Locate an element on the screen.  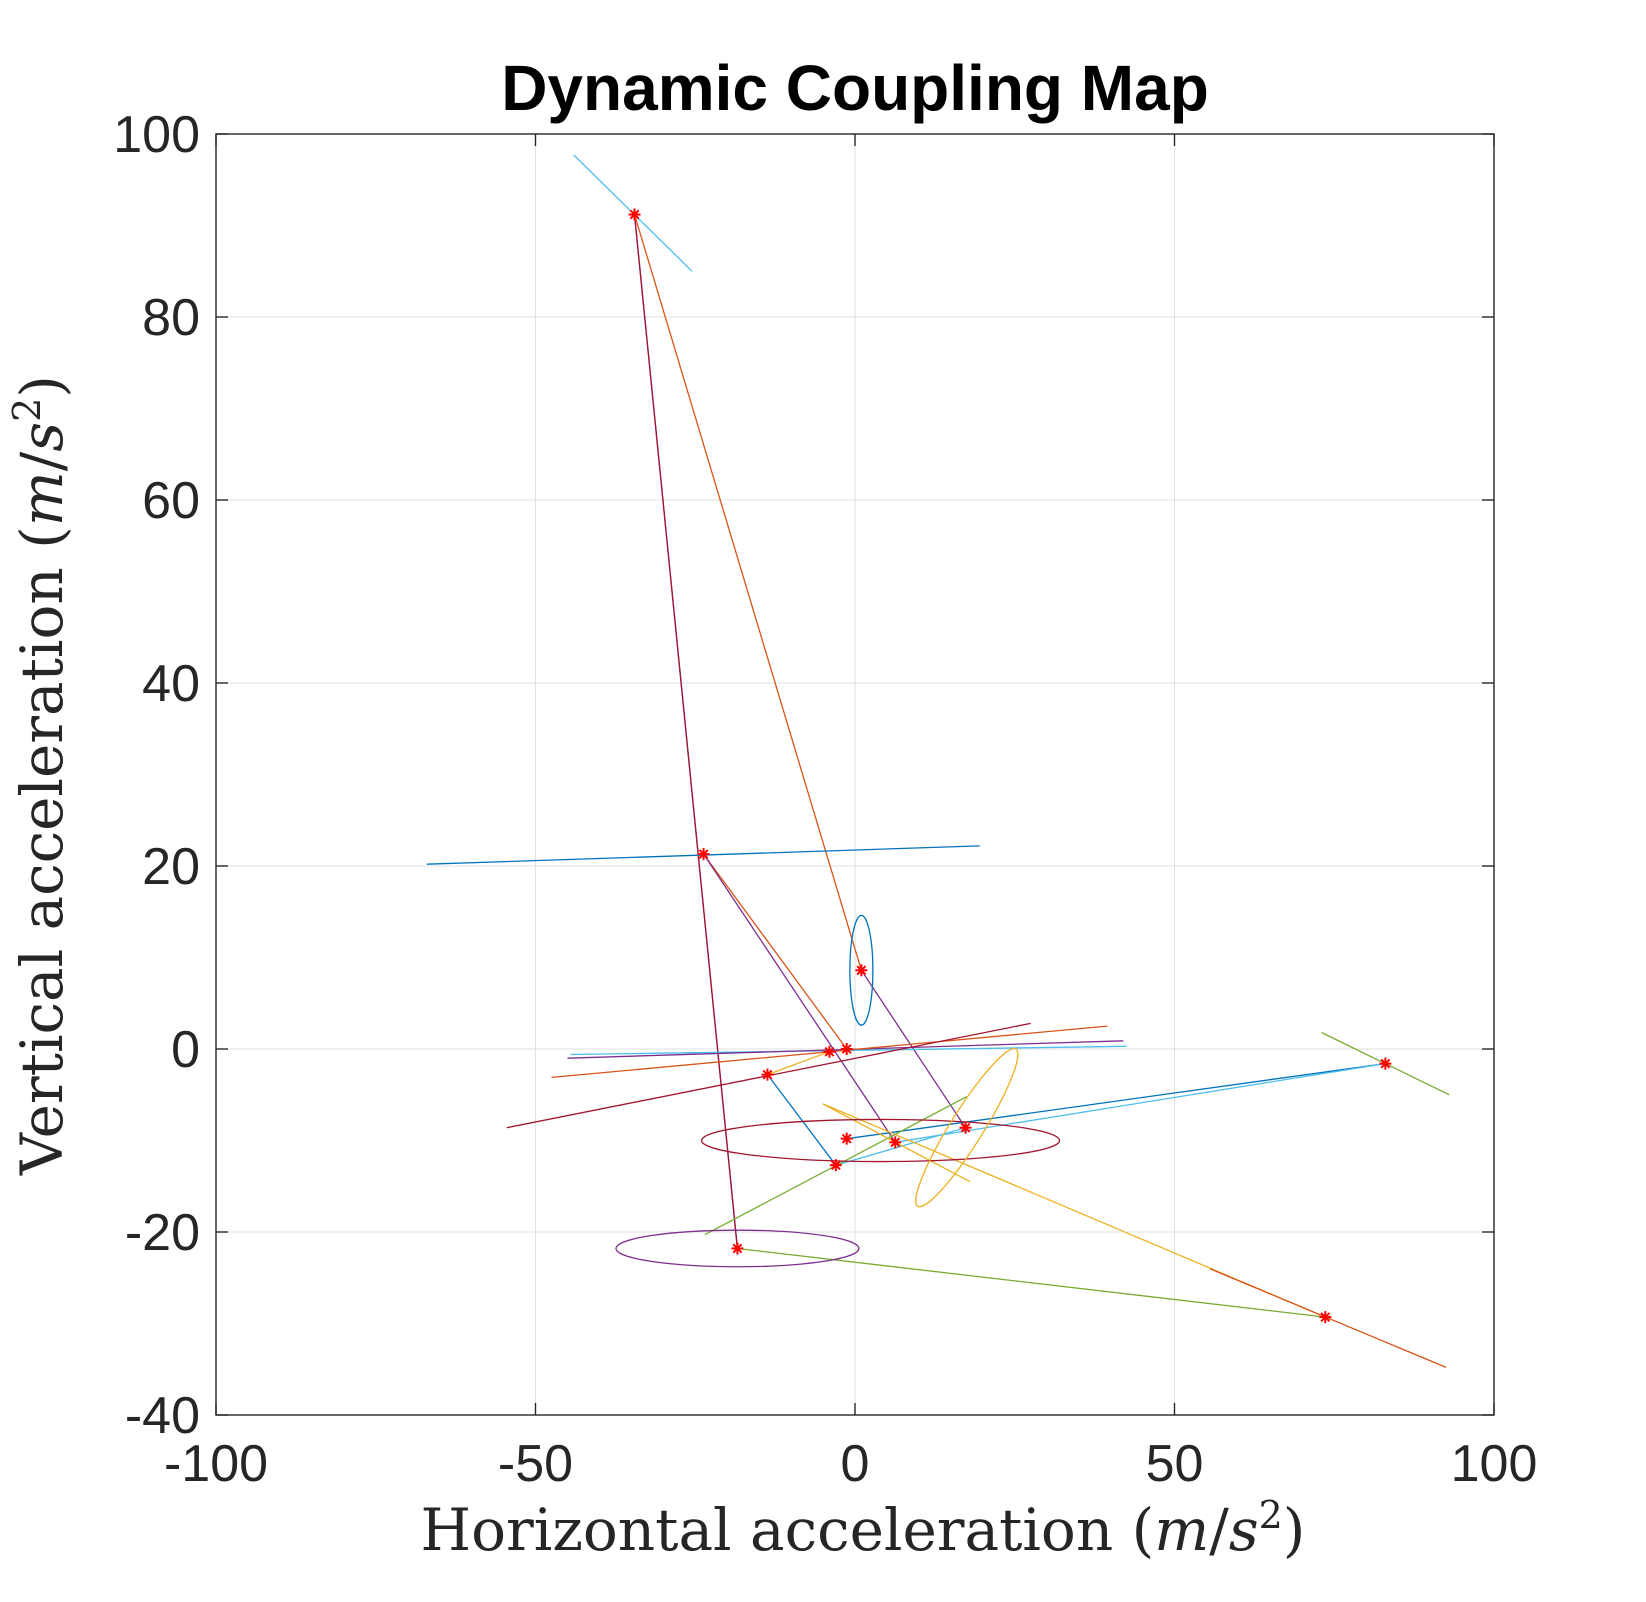
y-tick-label: 100 is located at coordinates (156, 135).